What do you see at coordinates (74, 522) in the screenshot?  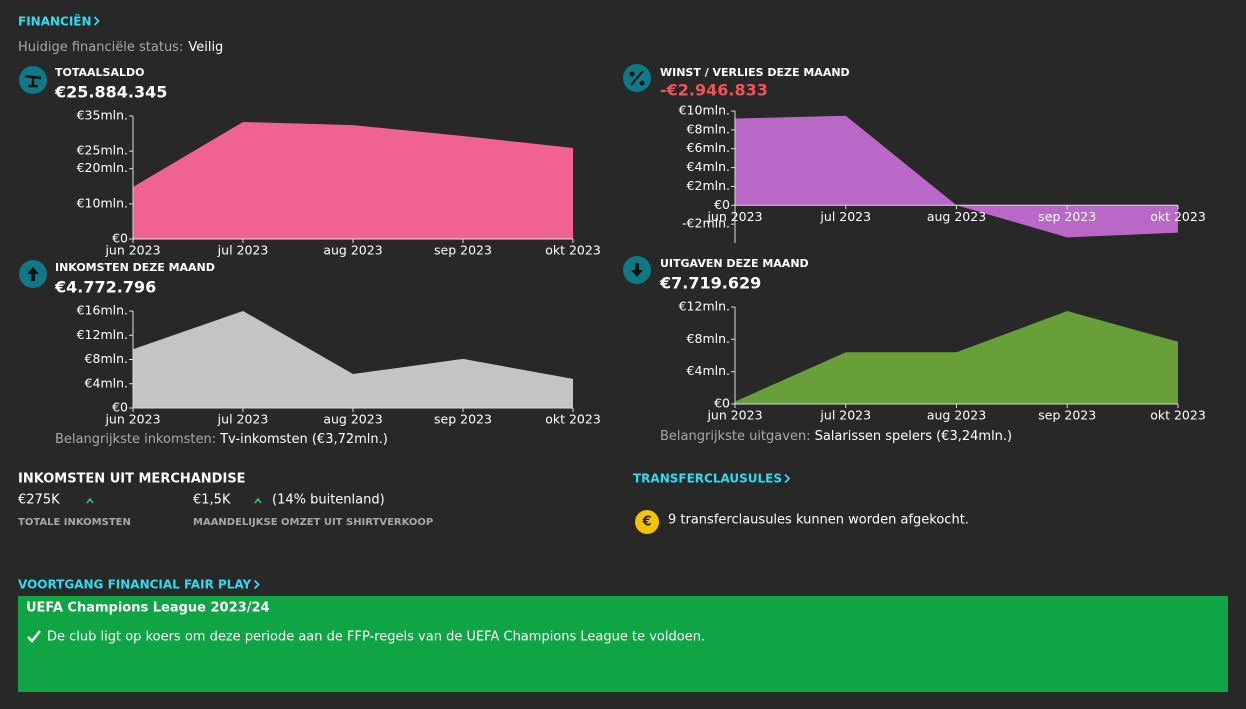 I see `merch-label: TOTALE INKOMSTEN` at bounding box center [74, 522].